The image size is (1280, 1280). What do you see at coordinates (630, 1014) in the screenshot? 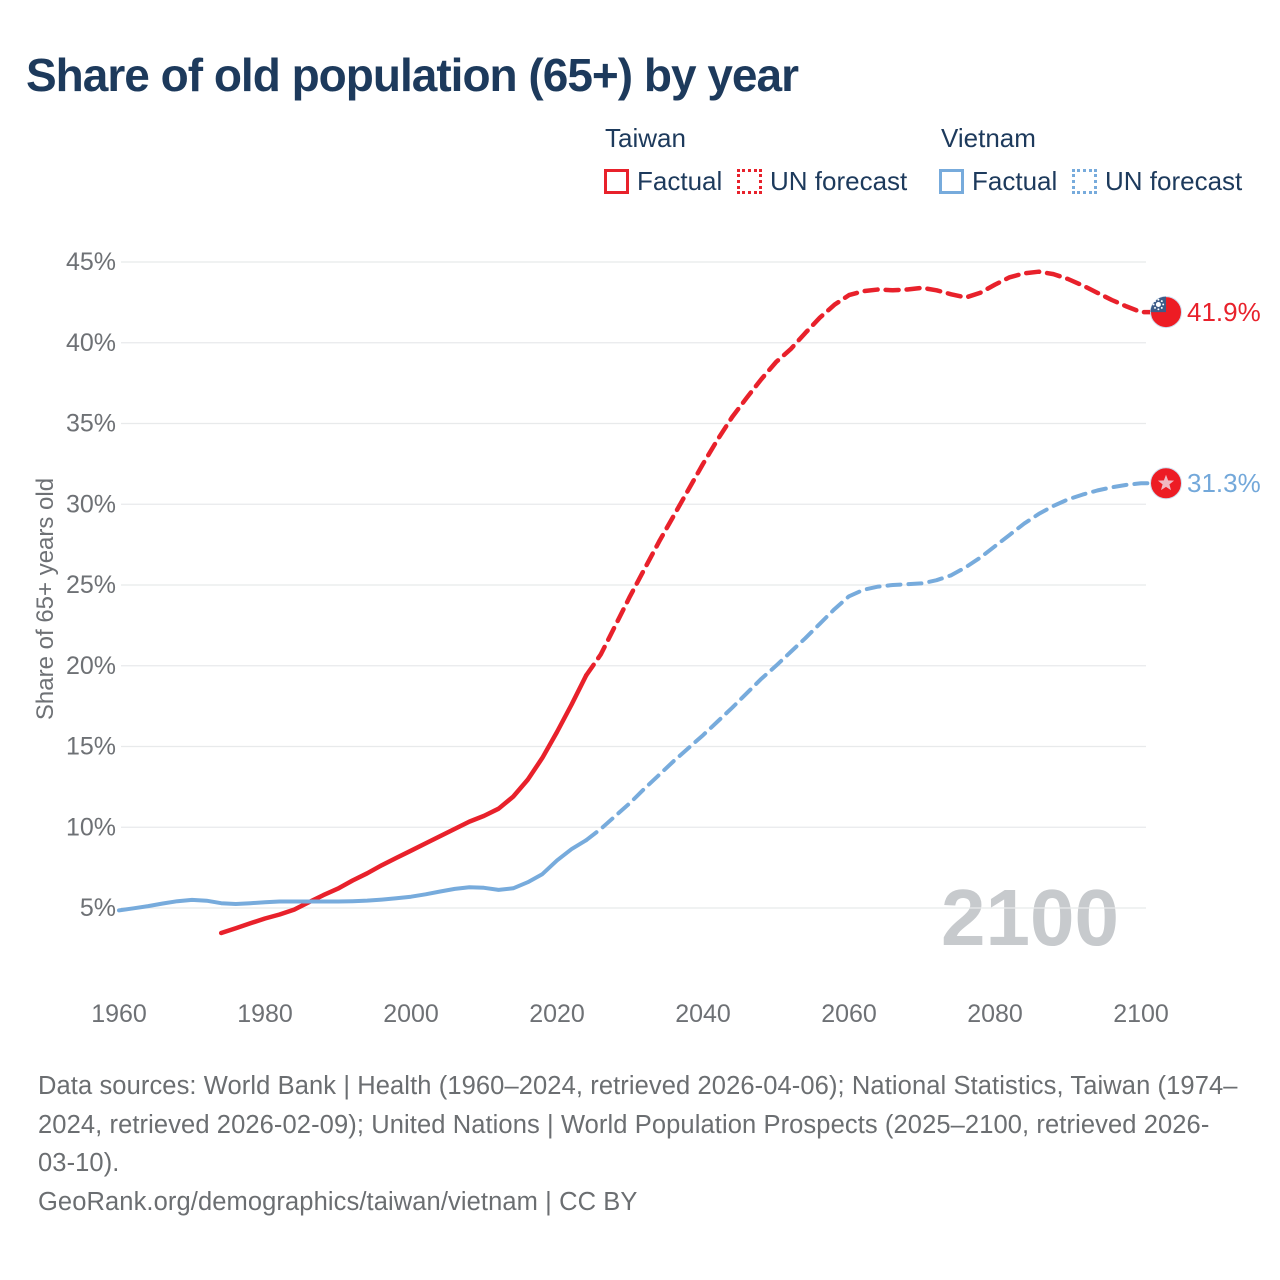
I see `x-axis-ticks: 1960 1980 2000 2020 2040 2060 2080 2100` at bounding box center [630, 1014].